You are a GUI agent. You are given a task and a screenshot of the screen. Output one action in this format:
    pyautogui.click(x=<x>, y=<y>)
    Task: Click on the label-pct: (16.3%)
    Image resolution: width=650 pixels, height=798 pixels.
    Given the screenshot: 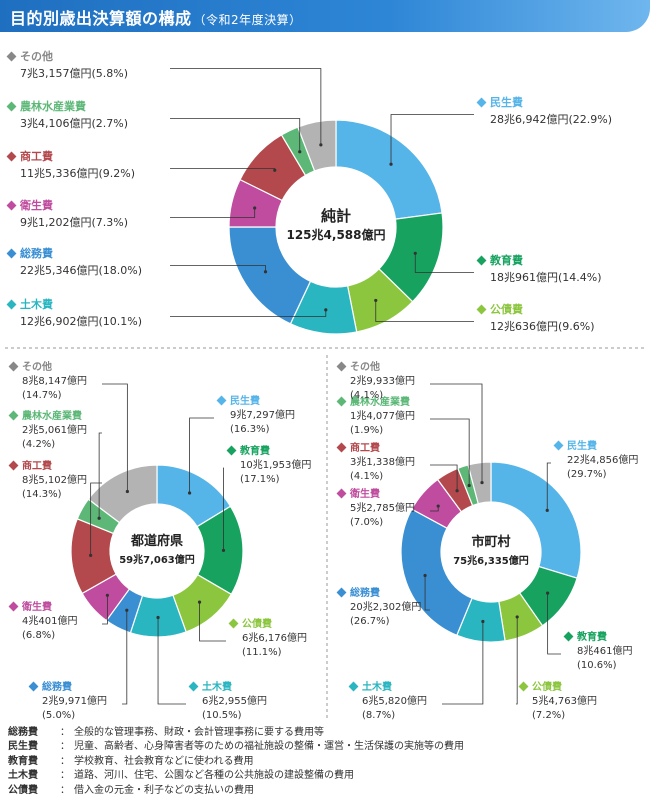 What is the action you would take?
    pyautogui.click(x=250, y=429)
    